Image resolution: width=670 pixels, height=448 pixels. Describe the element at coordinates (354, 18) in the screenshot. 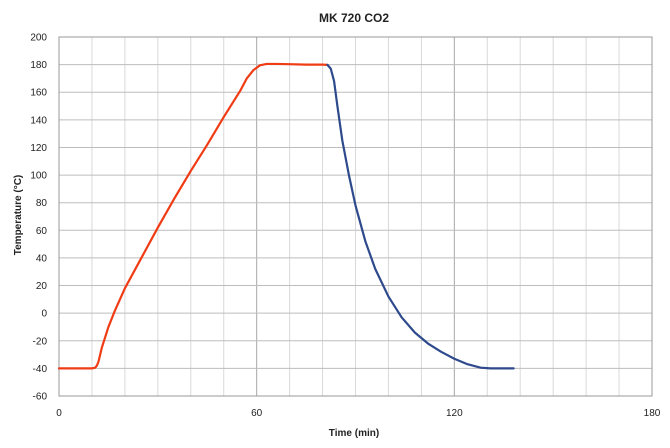

I see `chart-title: MK 720 CO2` at that location.